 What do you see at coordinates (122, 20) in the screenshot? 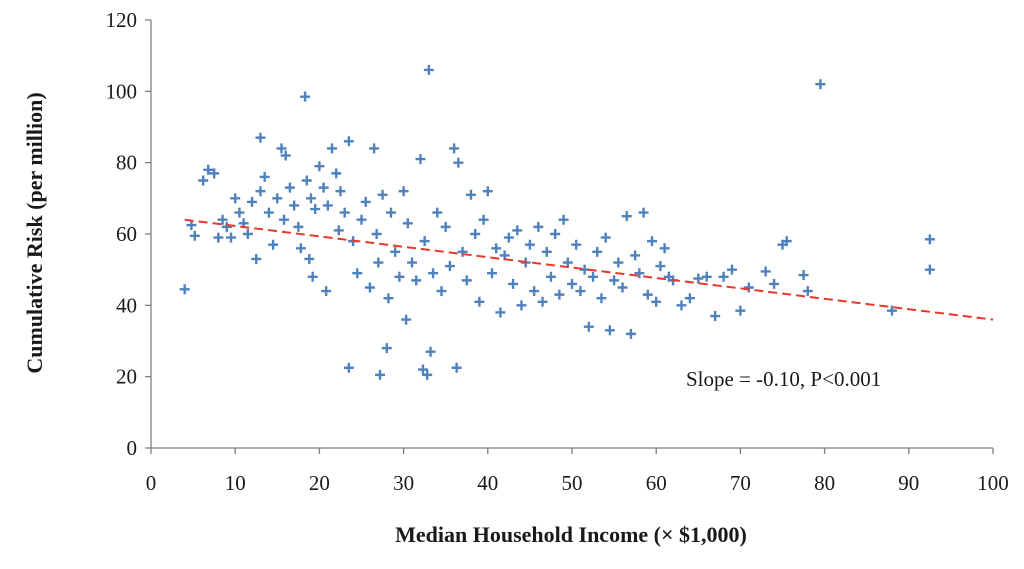
I see `y-tick-label: 120` at bounding box center [122, 20].